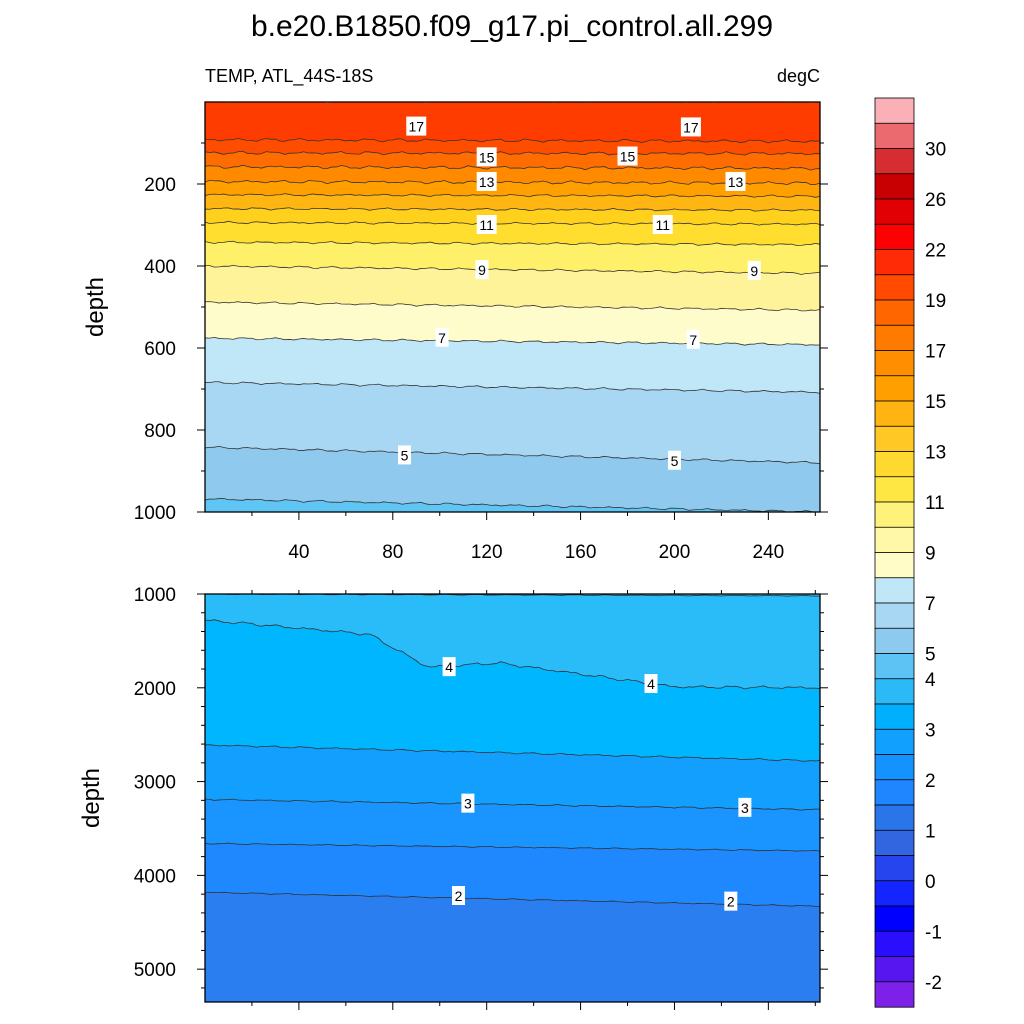 The image size is (1024, 1024). I want to click on colorbar-label: 9, so click(930, 554).